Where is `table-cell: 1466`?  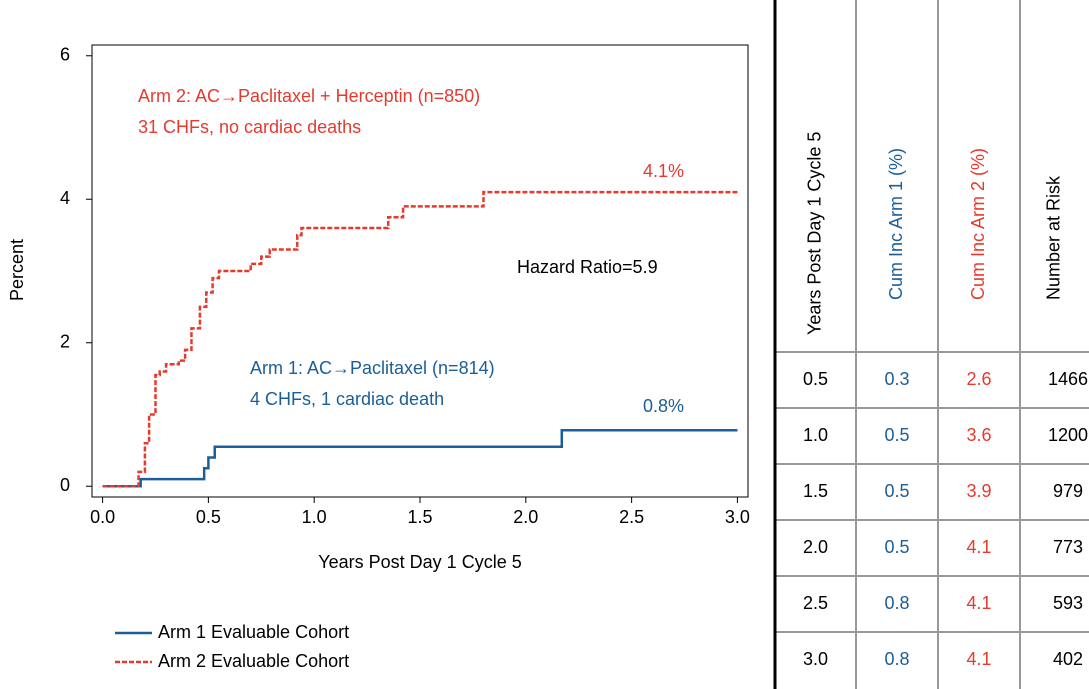
table-cell: 1466 is located at coordinates (1068, 379).